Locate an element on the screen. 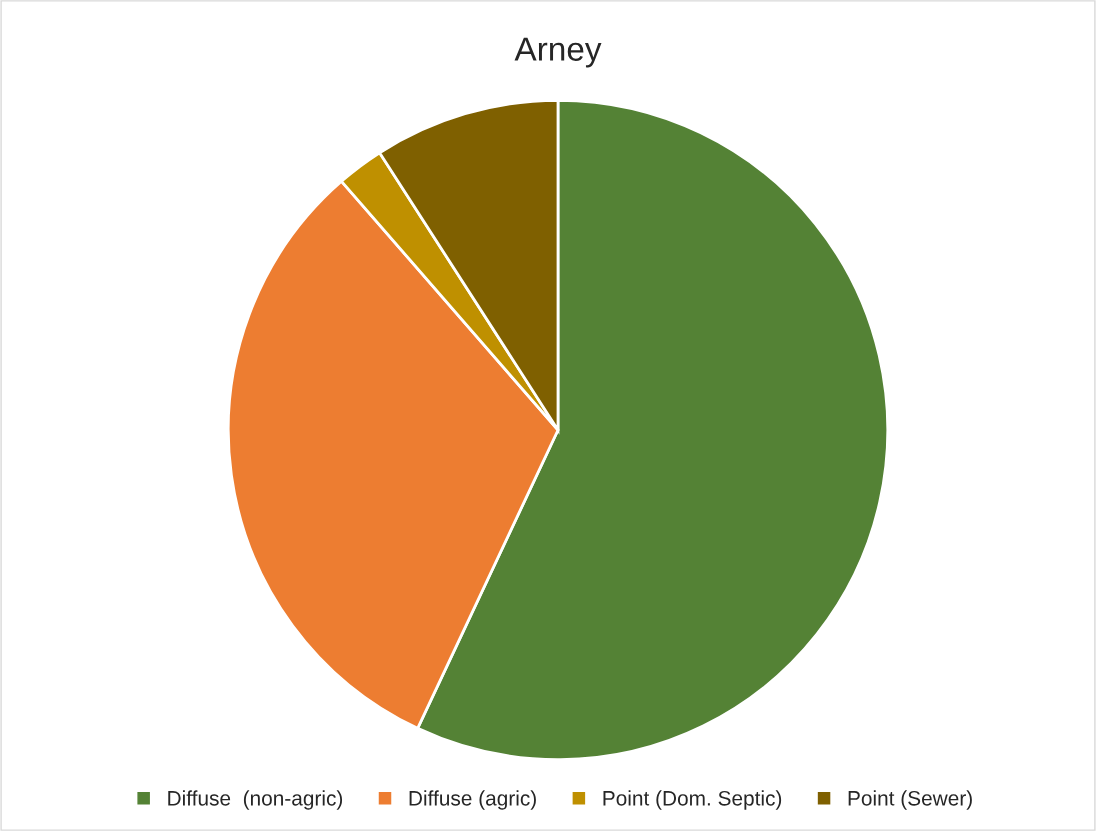  legend-label: Point (Sewer) is located at coordinates (910, 800).